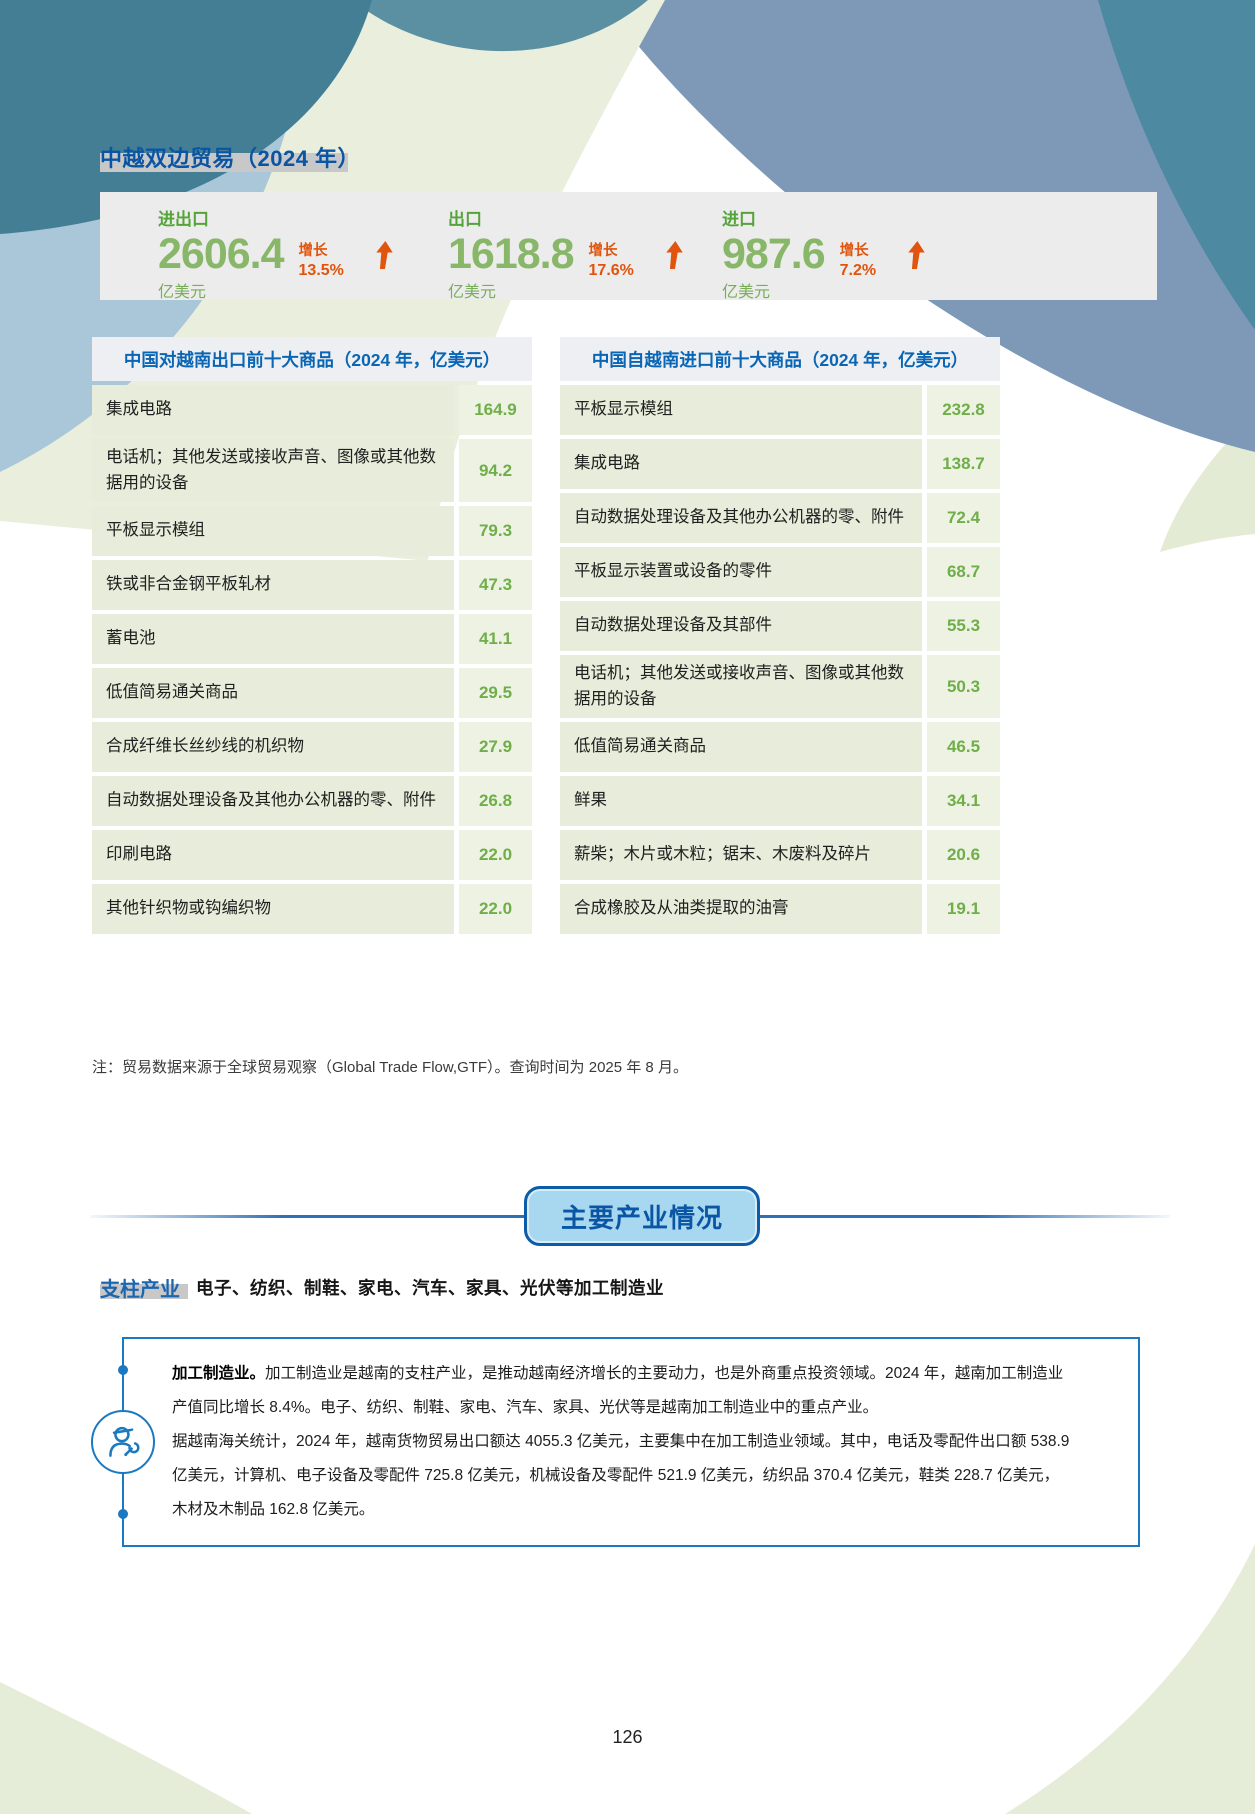 This screenshot has width=1255, height=1814. I want to click on worker-wrench-icon, so click(123, 1442).